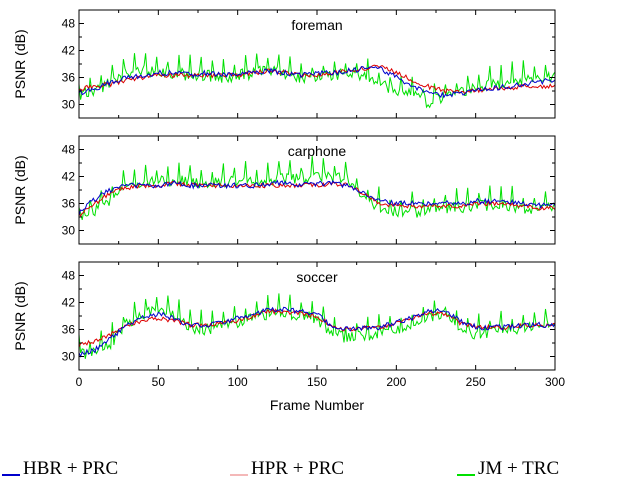 The image size is (635, 480). I want to click on x-tick-label: 50, so click(159, 382).